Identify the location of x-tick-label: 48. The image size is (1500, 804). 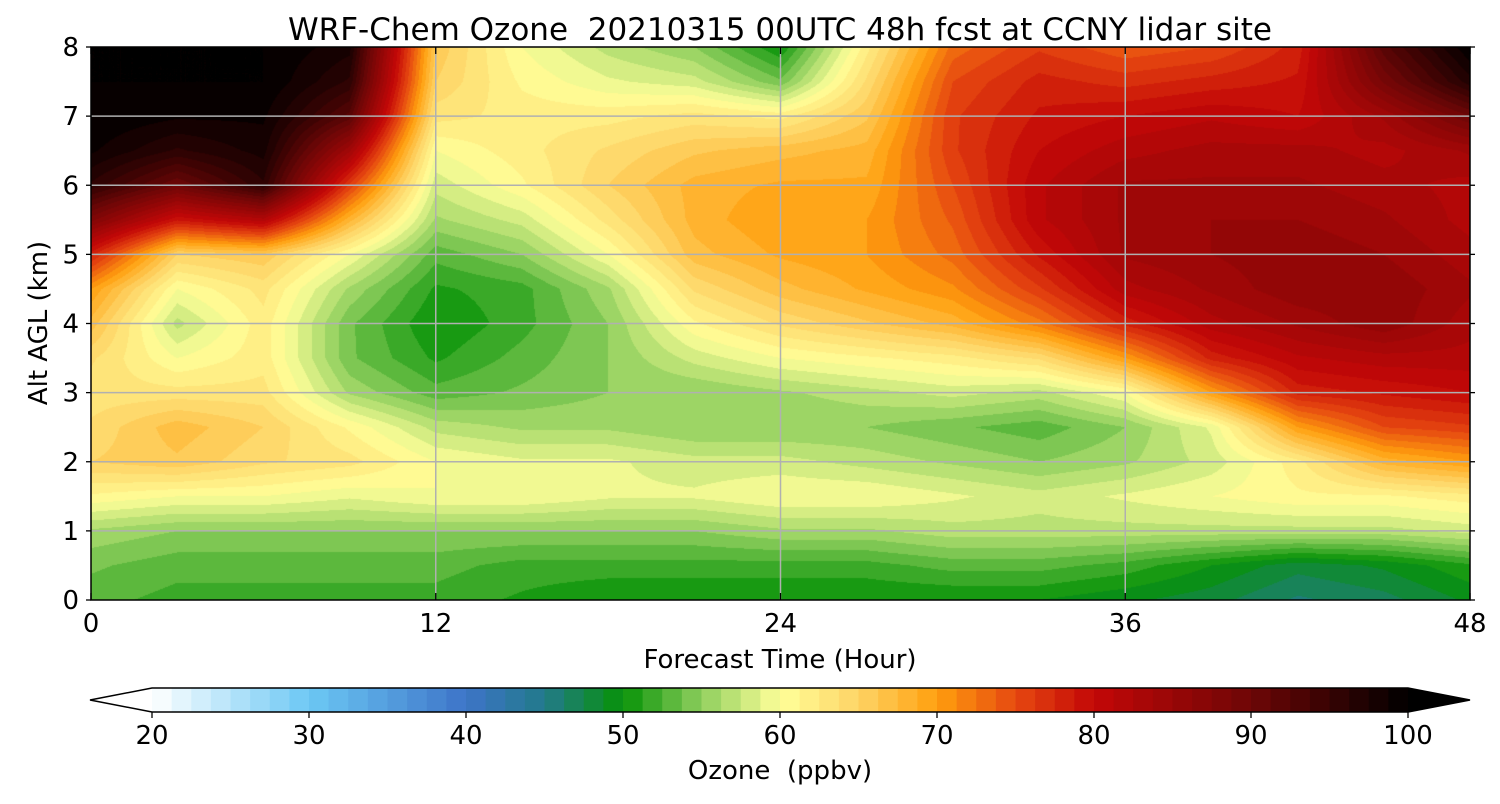
(1469, 624).